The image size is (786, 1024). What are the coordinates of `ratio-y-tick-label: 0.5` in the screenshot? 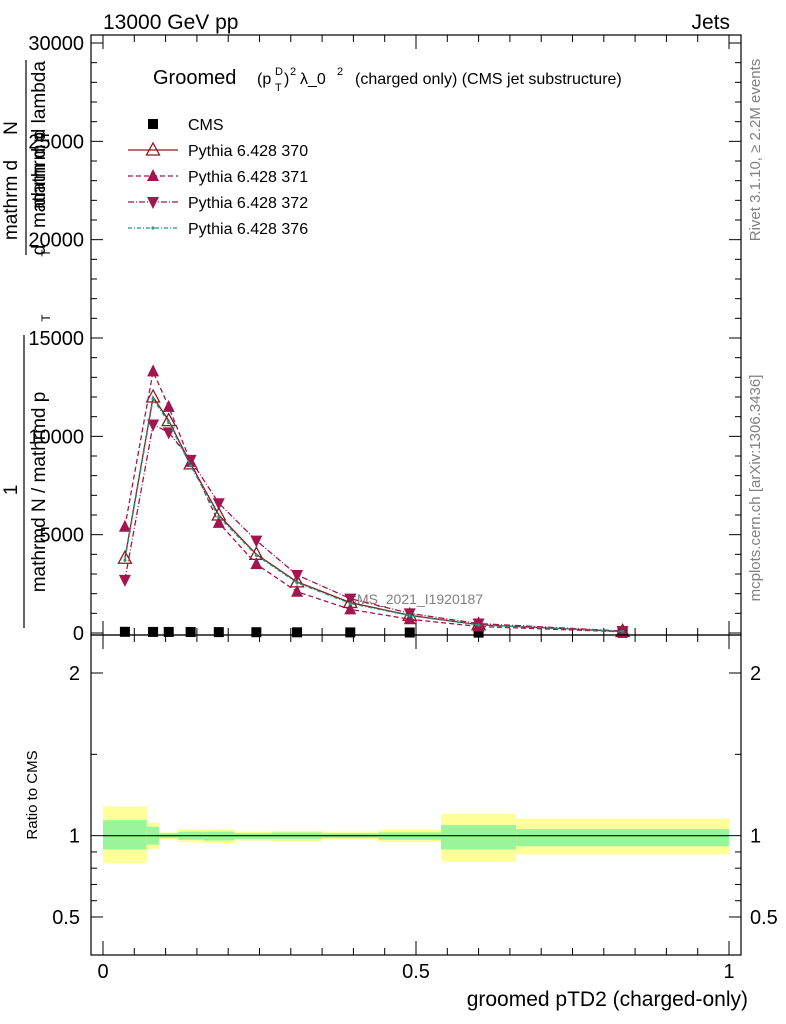 It's located at (66, 918).